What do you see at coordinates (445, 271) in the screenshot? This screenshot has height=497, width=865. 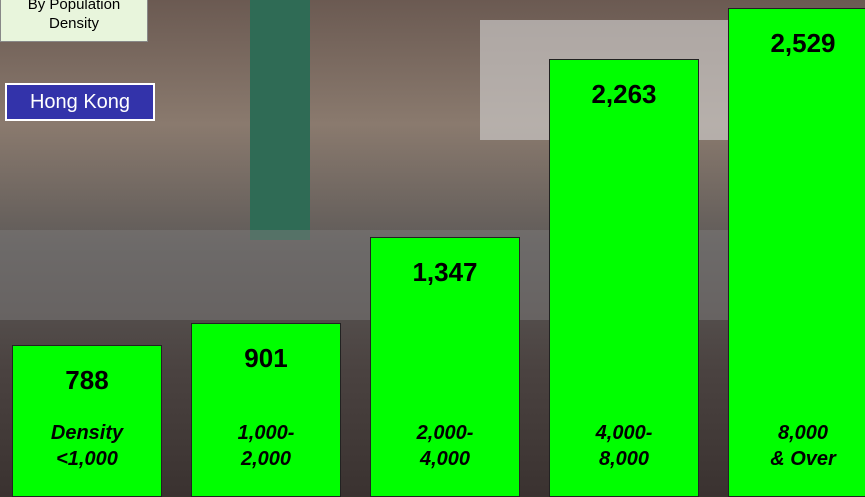 I see `value-label: 1,347` at bounding box center [445, 271].